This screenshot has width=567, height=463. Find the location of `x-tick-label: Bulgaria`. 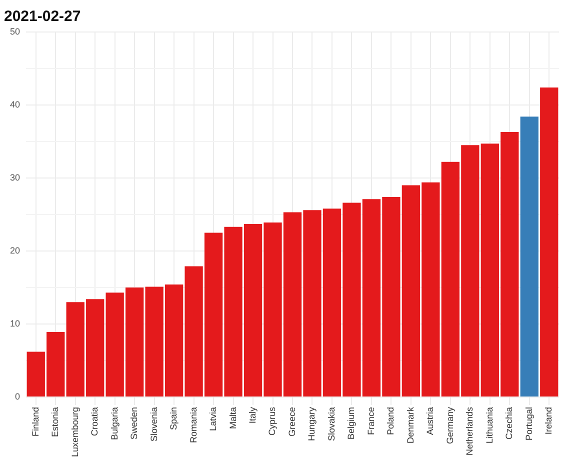

x-tick-label: Bulgaria is located at coordinates (114, 423).